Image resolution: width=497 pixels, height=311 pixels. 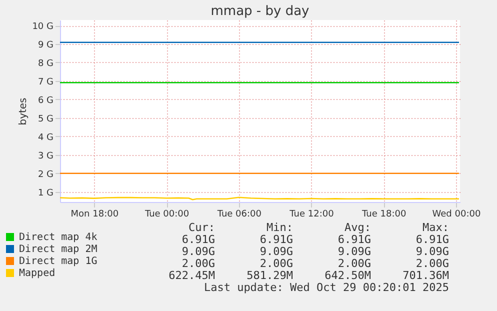 What do you see at coordinates (46, 156) in the screenshot?
I see `y-tick-label: 3 G` at bounding box center [46, 156].